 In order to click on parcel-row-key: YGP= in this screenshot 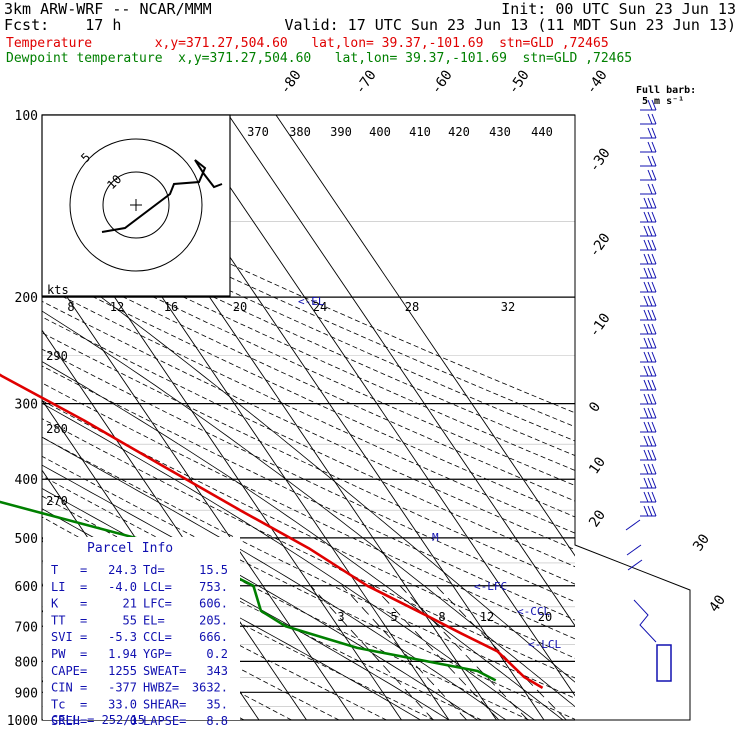, I will do `click(157, 654)`.